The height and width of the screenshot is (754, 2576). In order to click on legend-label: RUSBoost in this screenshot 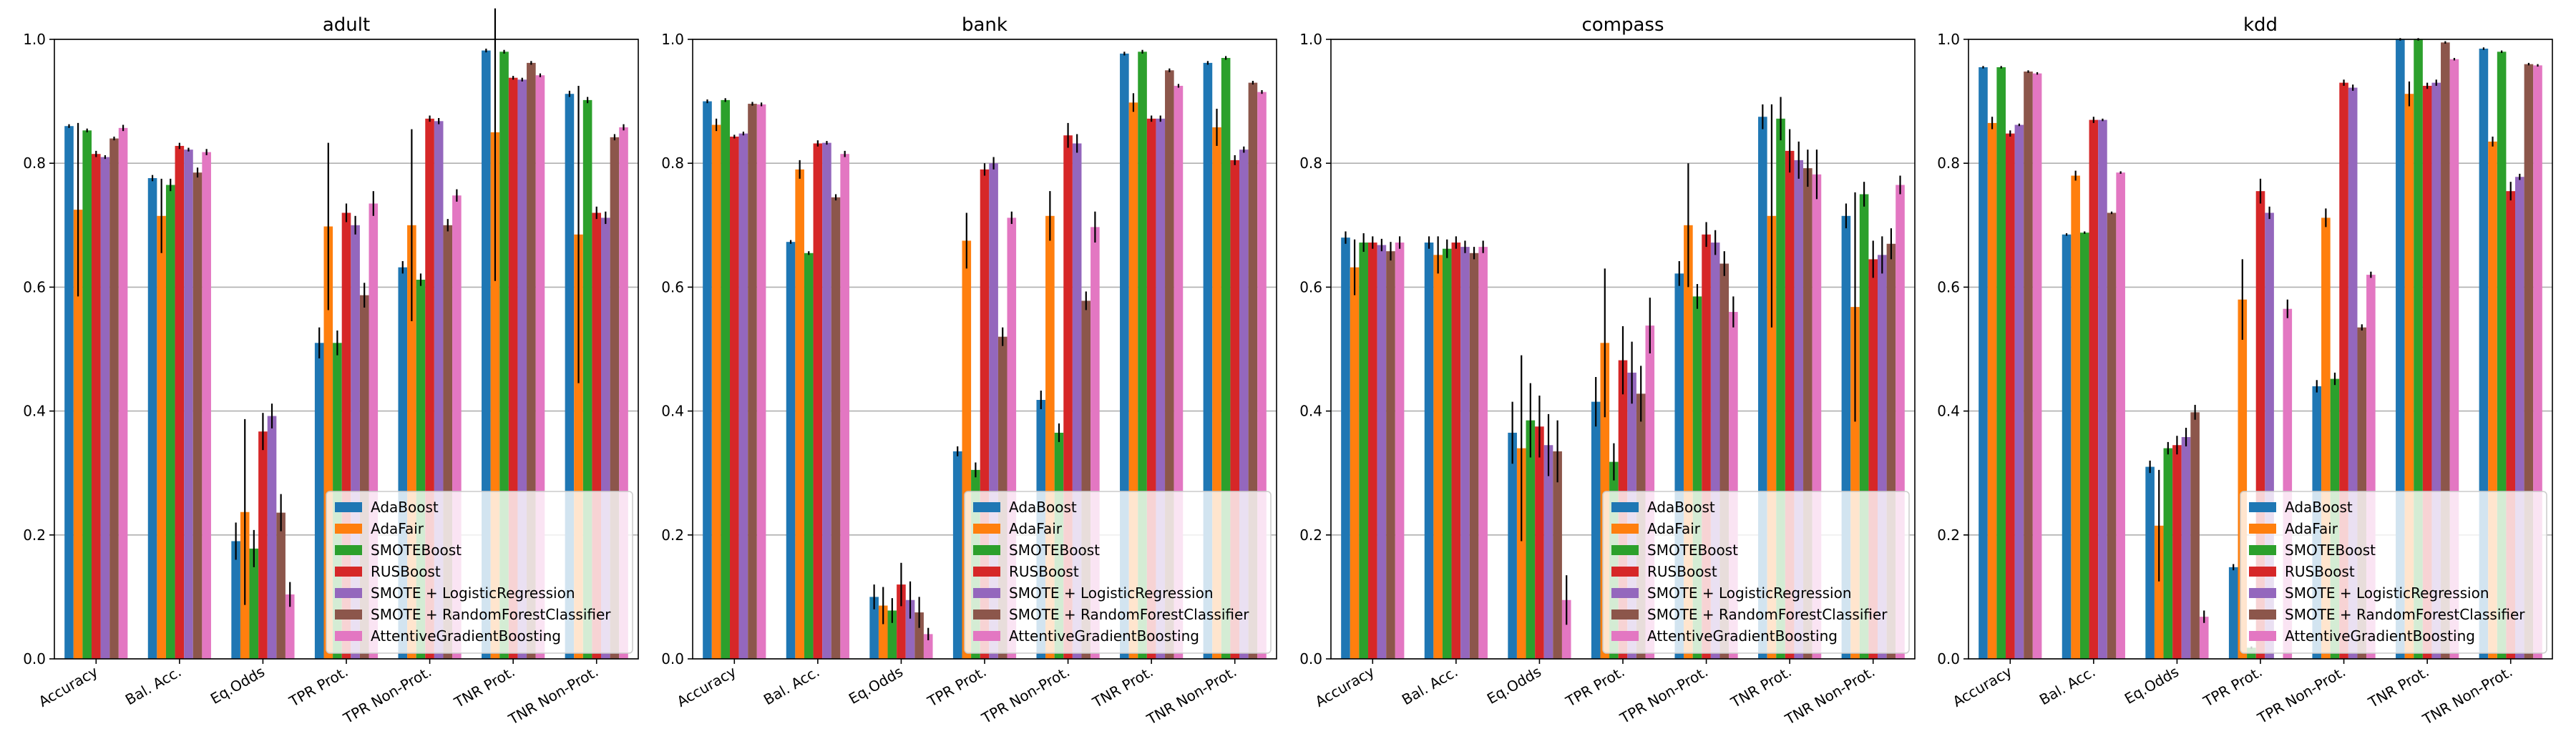, I will do `click(1044, 571)`.